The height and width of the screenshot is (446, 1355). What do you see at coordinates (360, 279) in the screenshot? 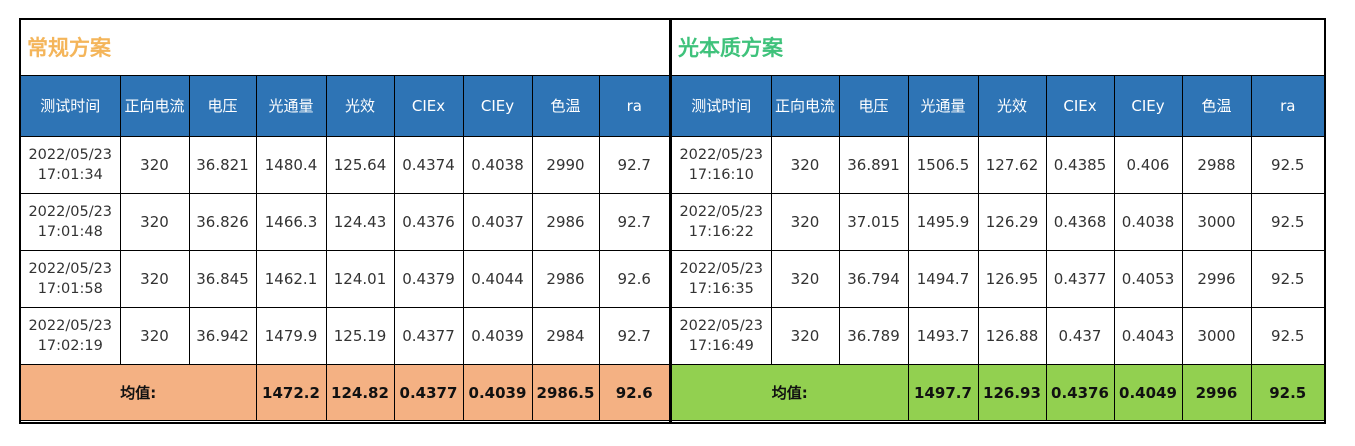
I see `cell-efficacy: 124.01` at bounding box center [360, 279].